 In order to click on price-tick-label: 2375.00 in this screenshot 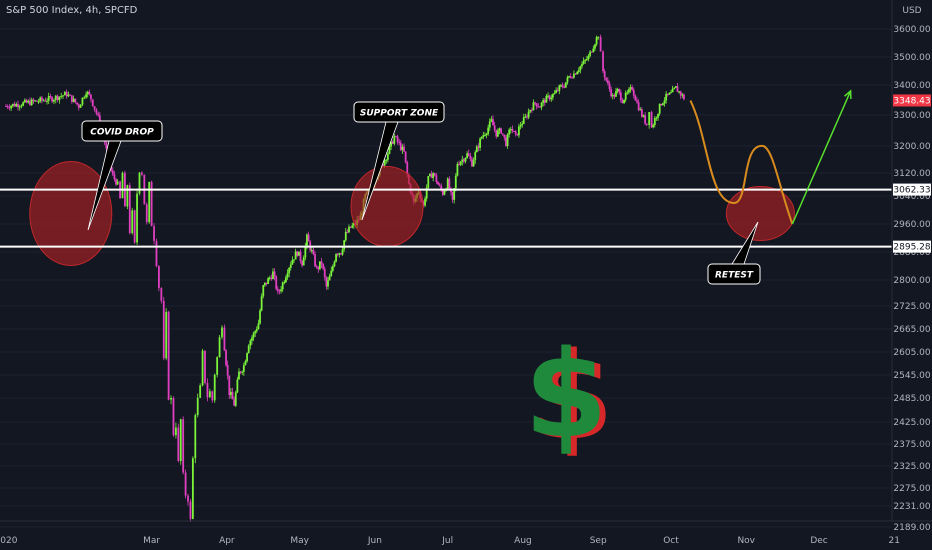, I will do `click(911, 445)`.